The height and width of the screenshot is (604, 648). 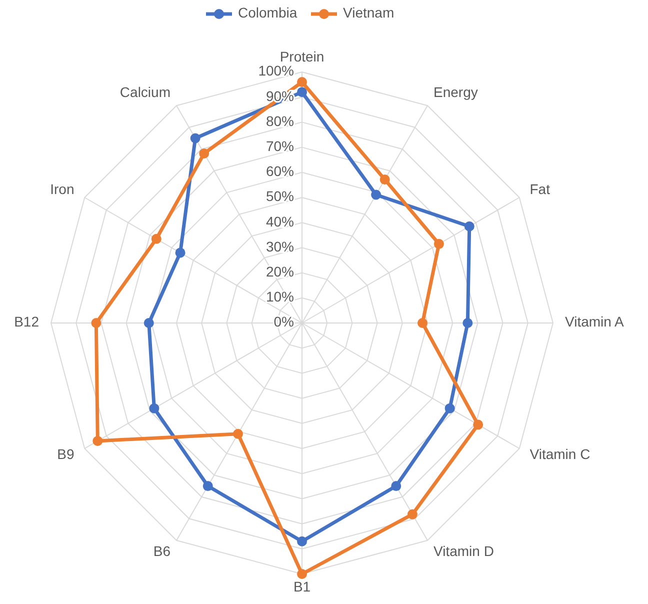 What do you see at coordinates (145, 92) in the screenshot?
I see `spoke-label: Calcium` at bounding box center [145, 92].